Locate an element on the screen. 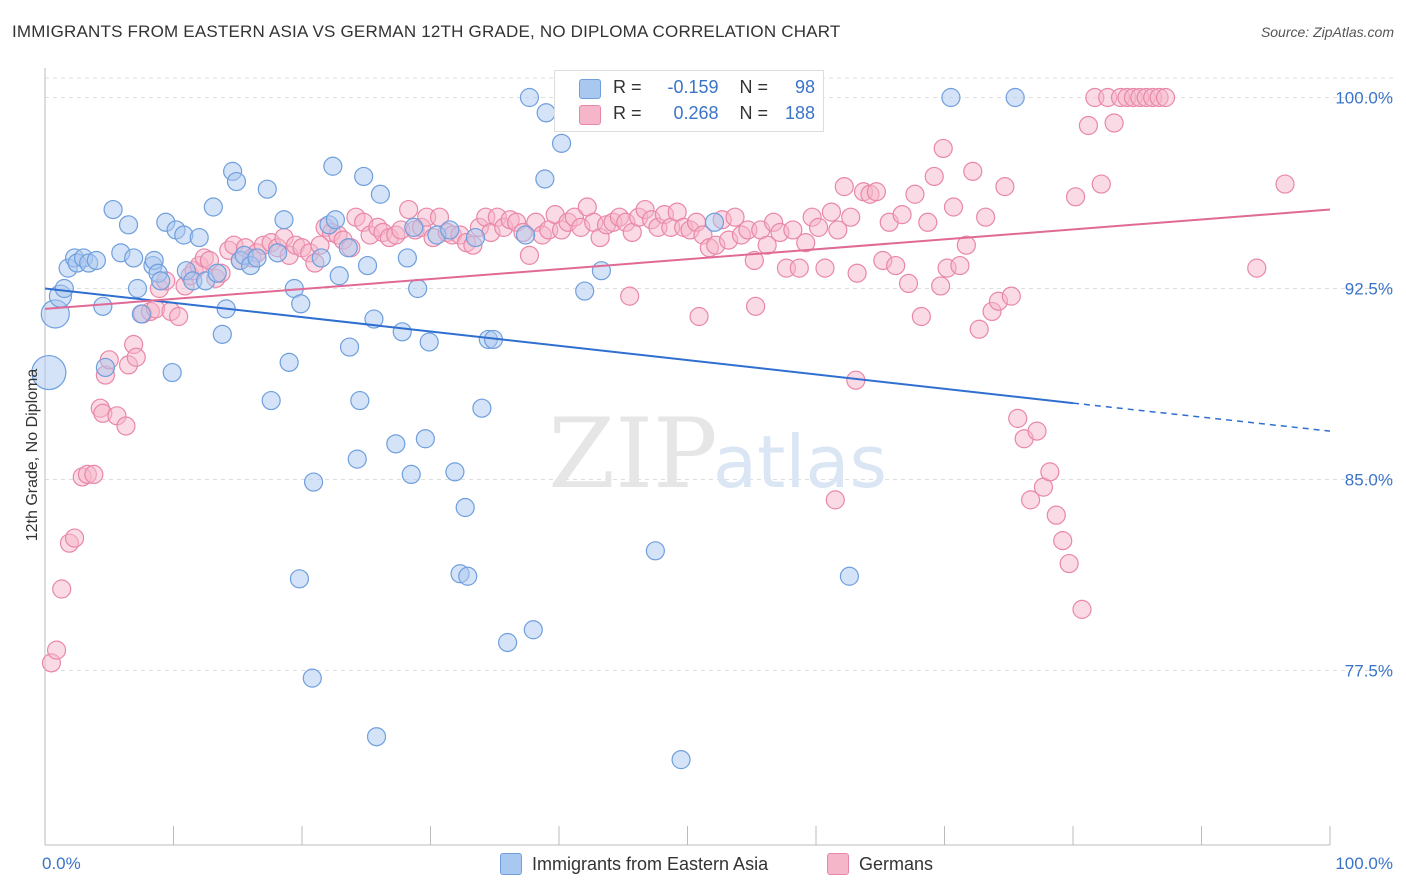 The width and height of the screenshot is (1406, 892). bottom-legend-label-eastern-asia: Immigrants from Eastern Asia is located at coordinates (650, 864).